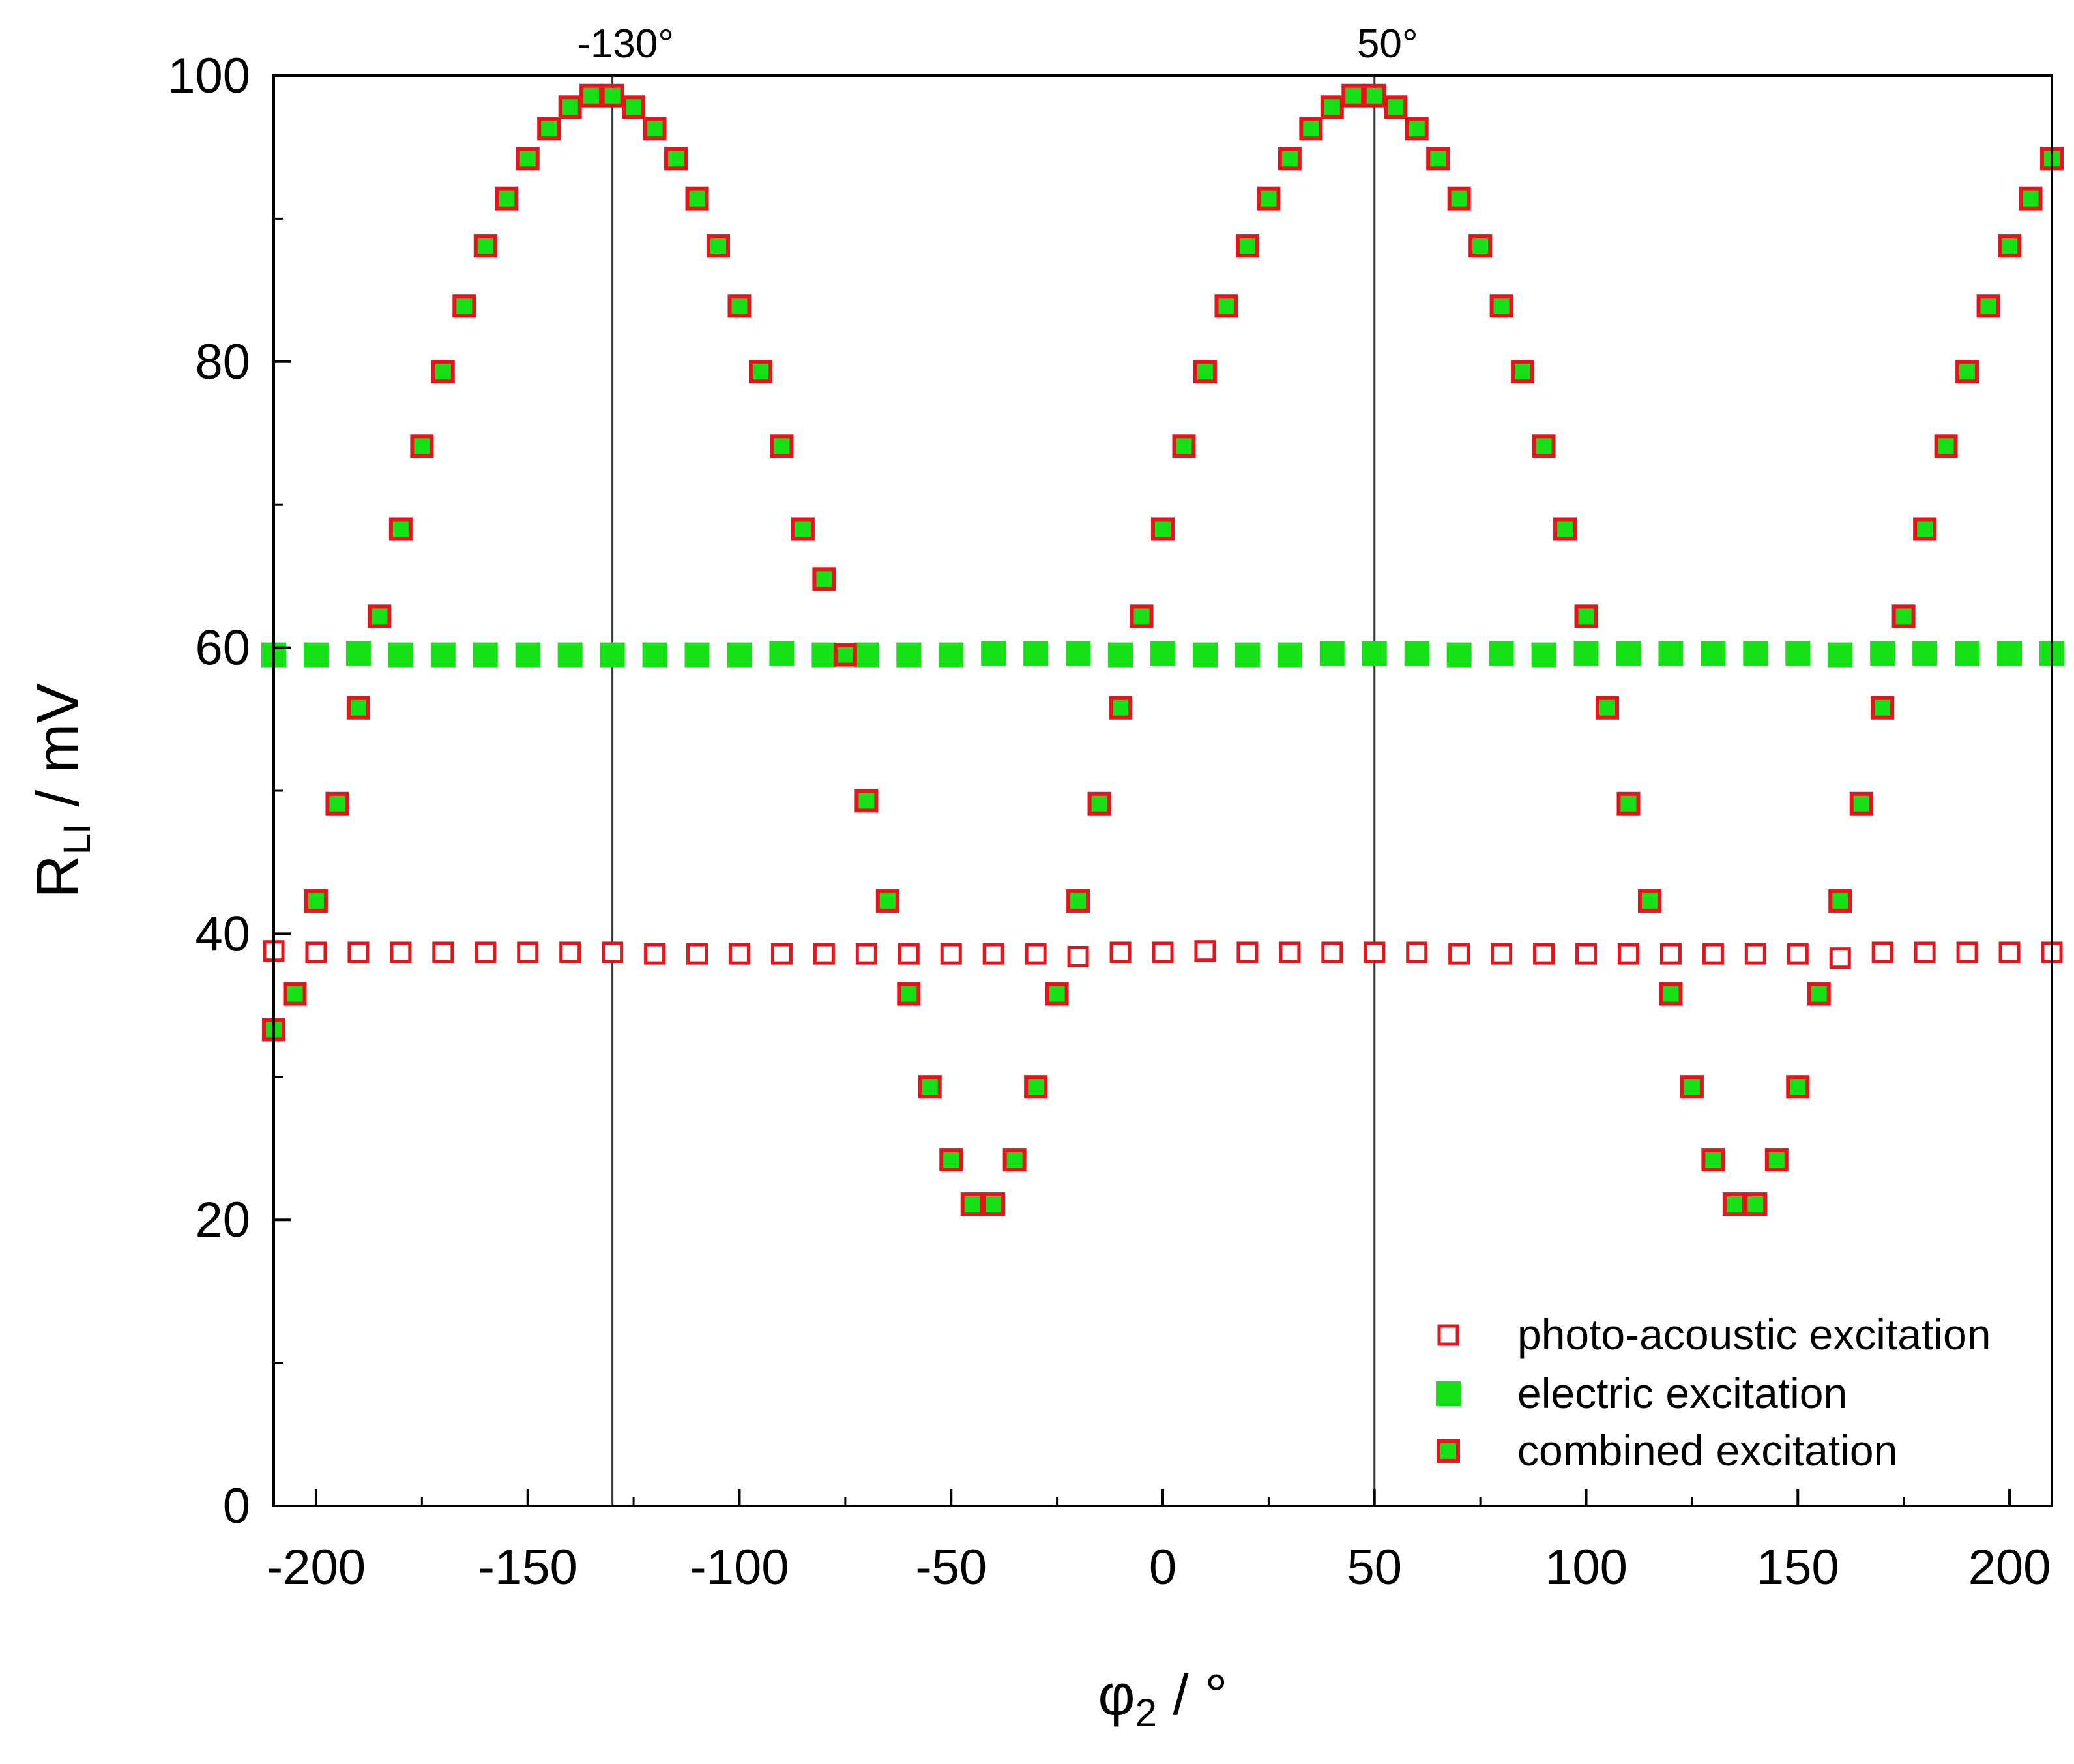 This screenshot has height=1764, width=2074. I want to click on legend-marker-photo-acoustic, so click(1448, 1335).